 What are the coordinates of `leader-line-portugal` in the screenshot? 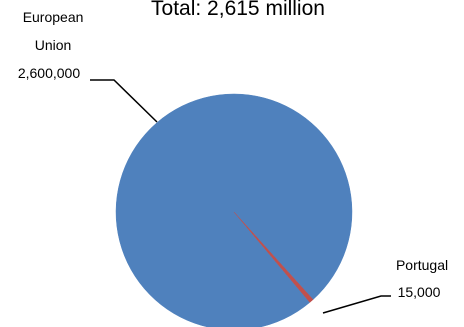 It's located at (356, 304).